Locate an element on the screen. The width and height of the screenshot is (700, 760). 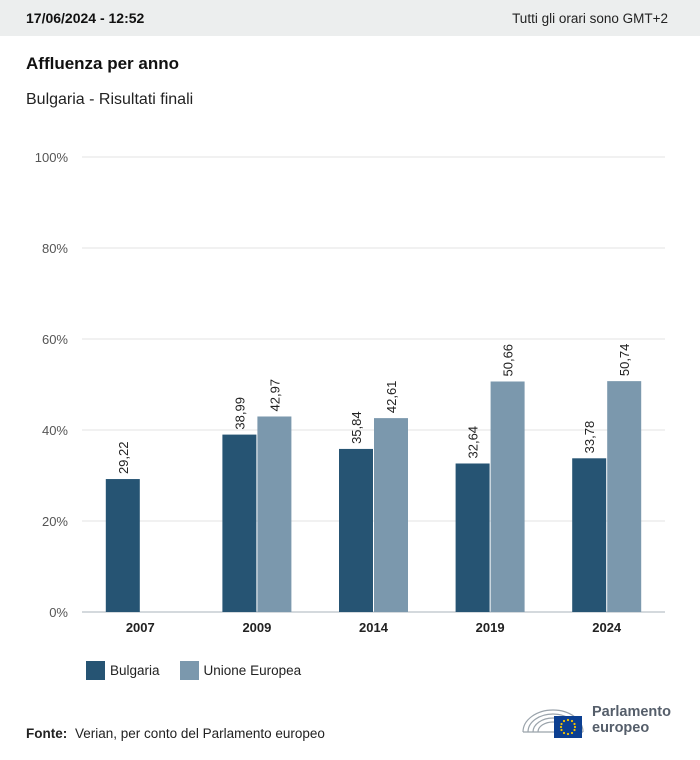
parliament-logo: Parlamento europeo is located at coordinates (595, 720).